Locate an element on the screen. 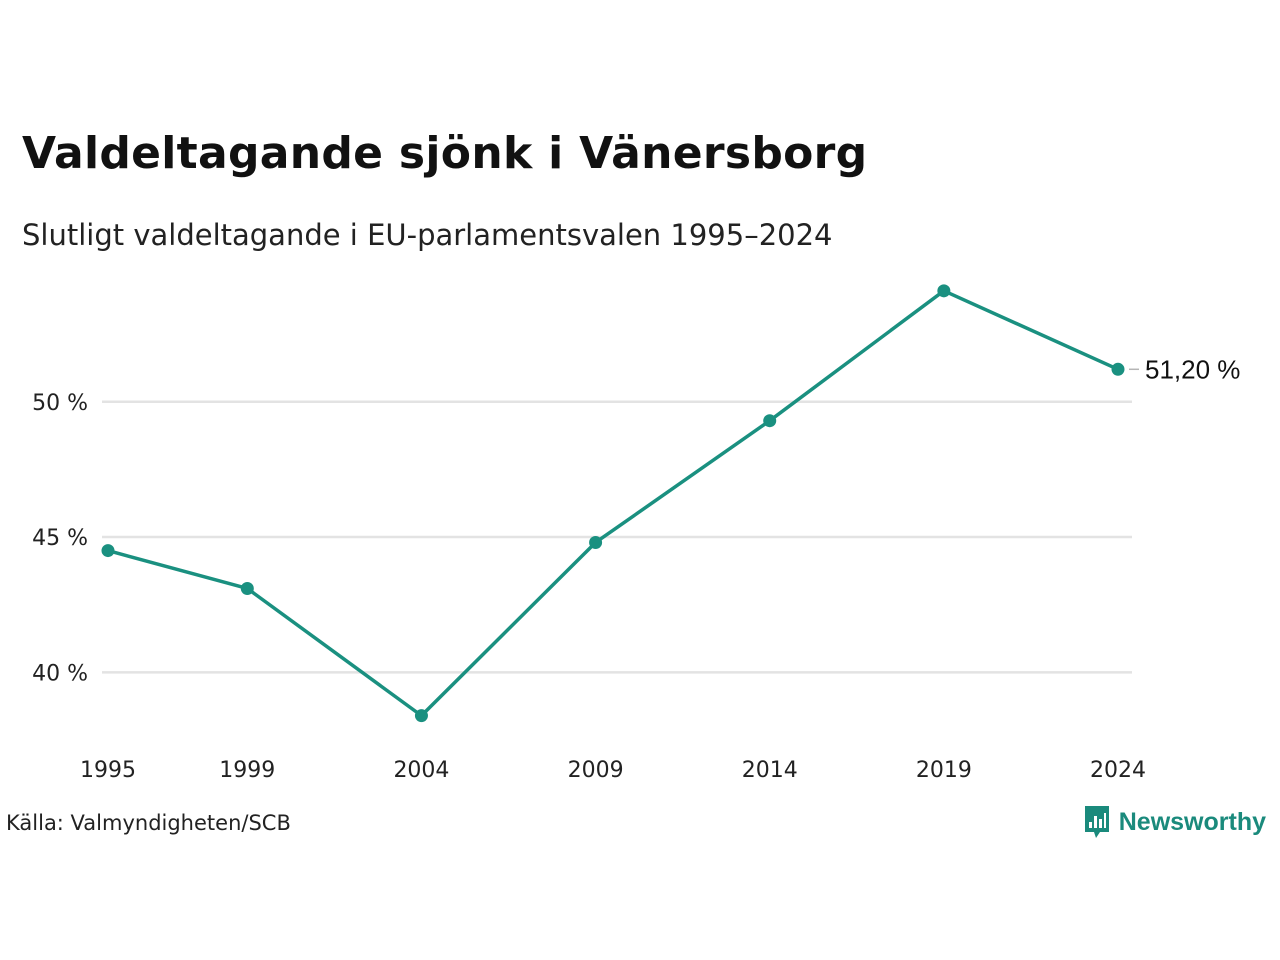 The width and height of the screenshot is (1280, 960). source-note: Källa: Valmyndigheten/SCB is located at coordinates (148, 823).